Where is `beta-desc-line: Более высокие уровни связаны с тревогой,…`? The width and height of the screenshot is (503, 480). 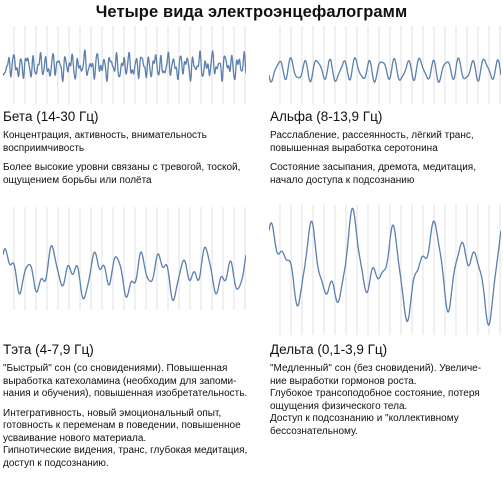
beta-desc-line: Более высокие уровни связаны с тревогой,… is located at coordinates (122, 167).